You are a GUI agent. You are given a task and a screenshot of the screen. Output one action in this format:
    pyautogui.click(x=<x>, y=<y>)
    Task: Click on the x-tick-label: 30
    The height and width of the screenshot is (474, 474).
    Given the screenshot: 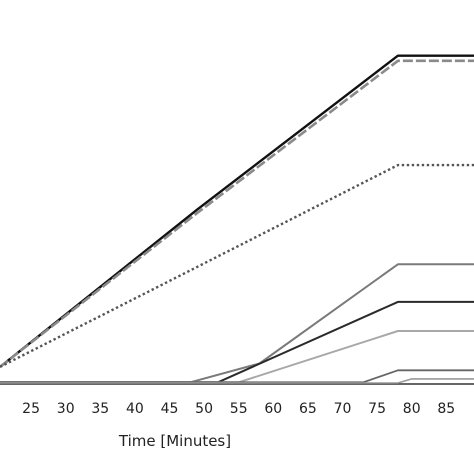 What is the action you would take?
    pyautogui.click(x=66, y=409)
    